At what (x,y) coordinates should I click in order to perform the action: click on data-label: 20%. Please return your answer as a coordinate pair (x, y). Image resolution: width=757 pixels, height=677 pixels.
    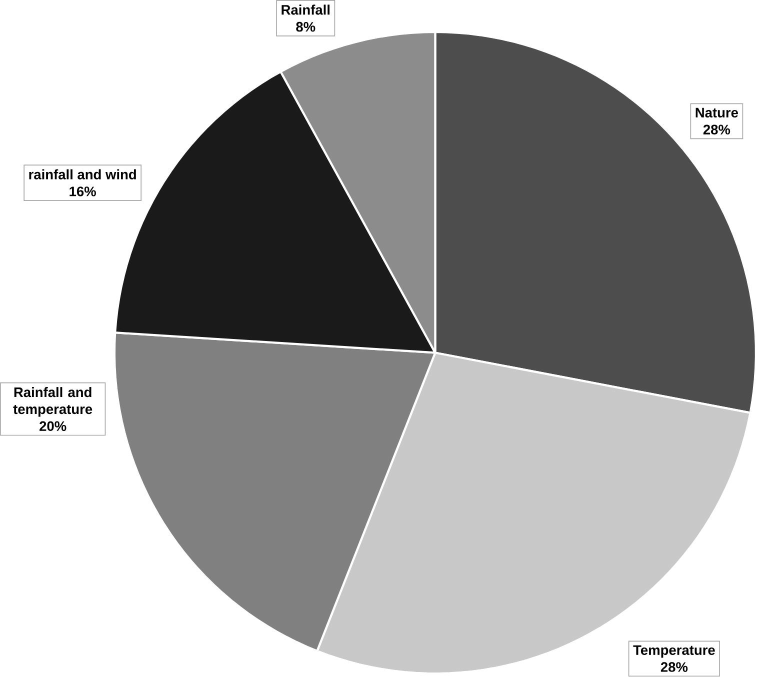
    Looking at the image, I should click on (53, 426).